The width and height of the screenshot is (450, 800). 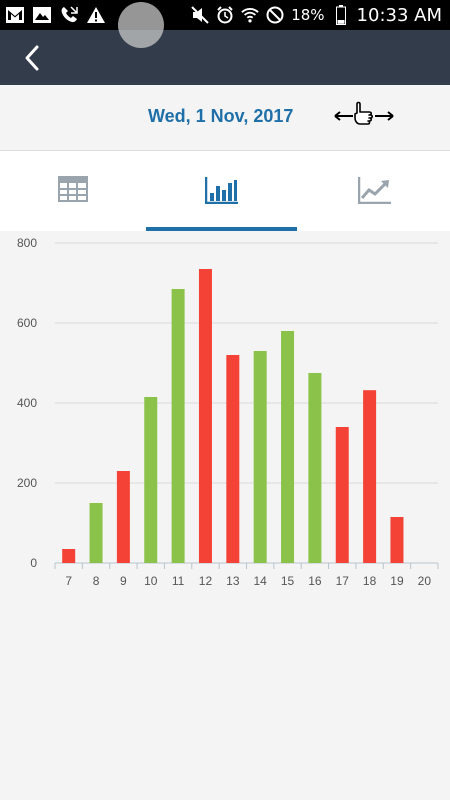 What do you see at coordinates (15, 15) in the screenshot?
I see `gmail-icon` at bounding box center [15, 15].